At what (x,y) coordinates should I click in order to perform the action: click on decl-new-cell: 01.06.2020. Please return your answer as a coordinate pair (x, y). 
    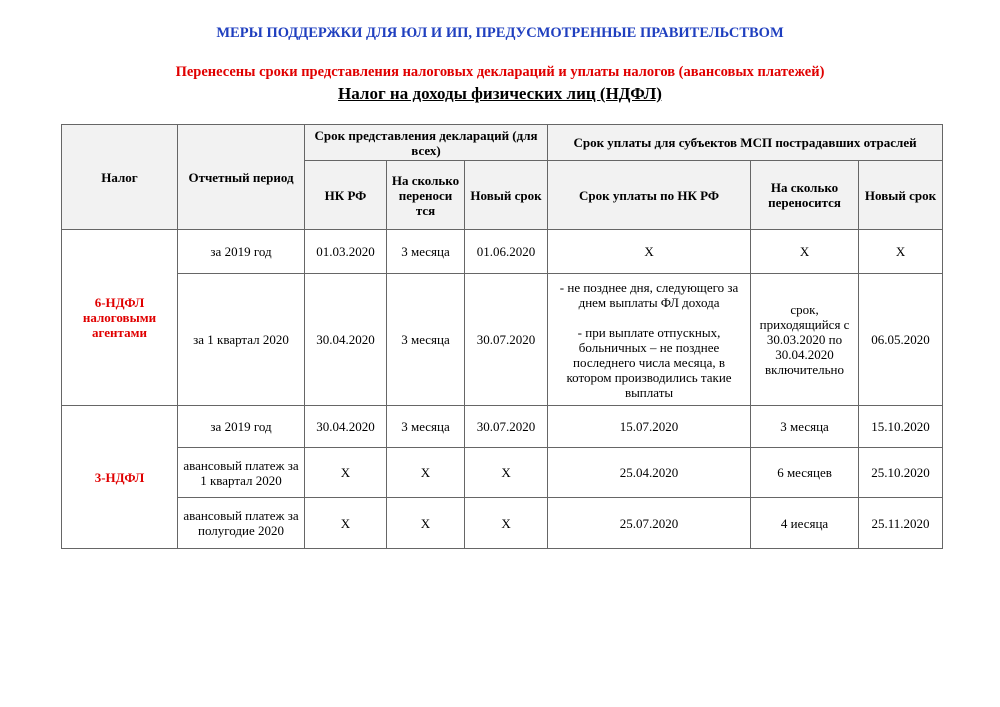
    Looking at the image, I should click on (506, 251).